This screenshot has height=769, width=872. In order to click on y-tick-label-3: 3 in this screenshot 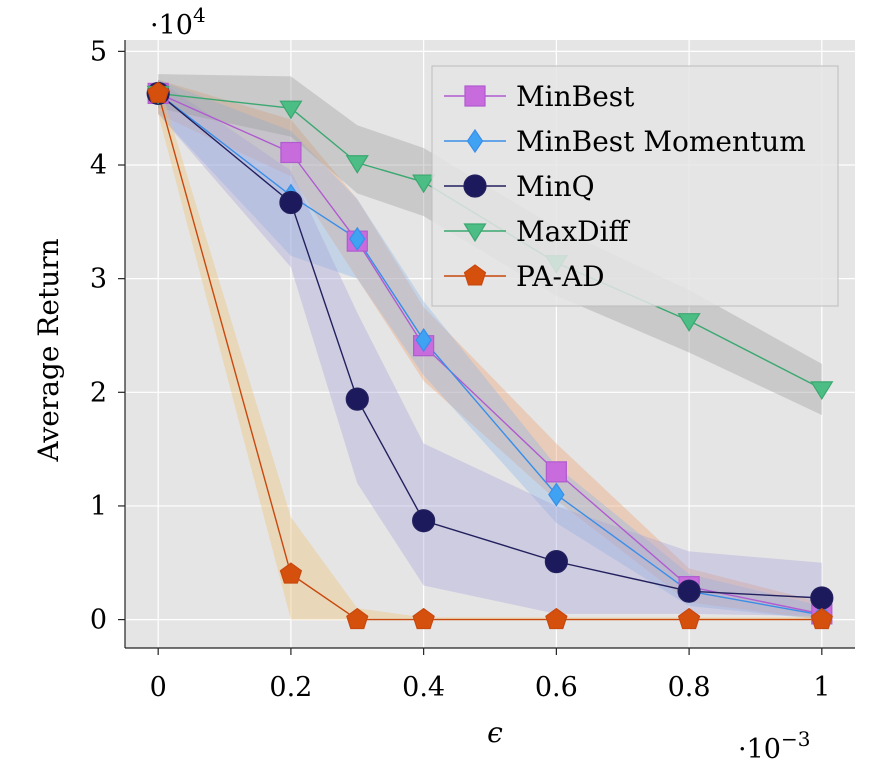, I will do `click(98, 279)`.